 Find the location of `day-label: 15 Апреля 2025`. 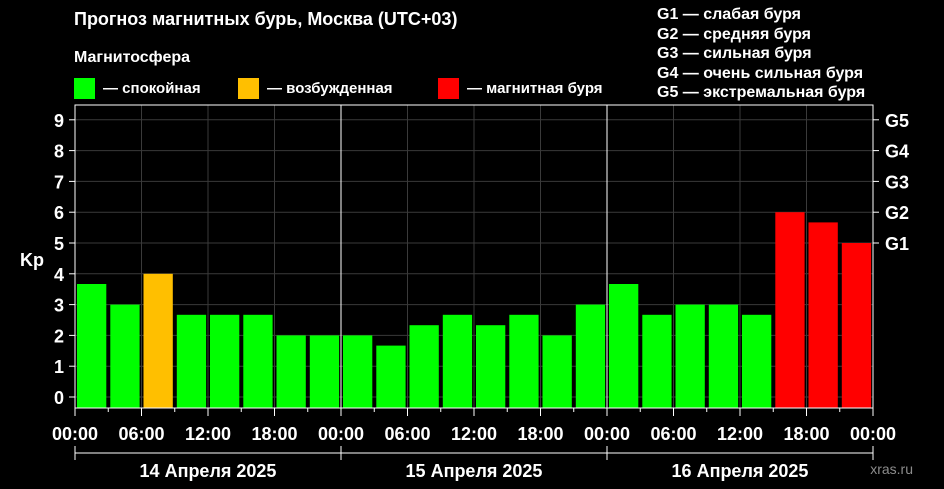

day-label: 15 Апреля 2025 is located at coordinates (474, 471).